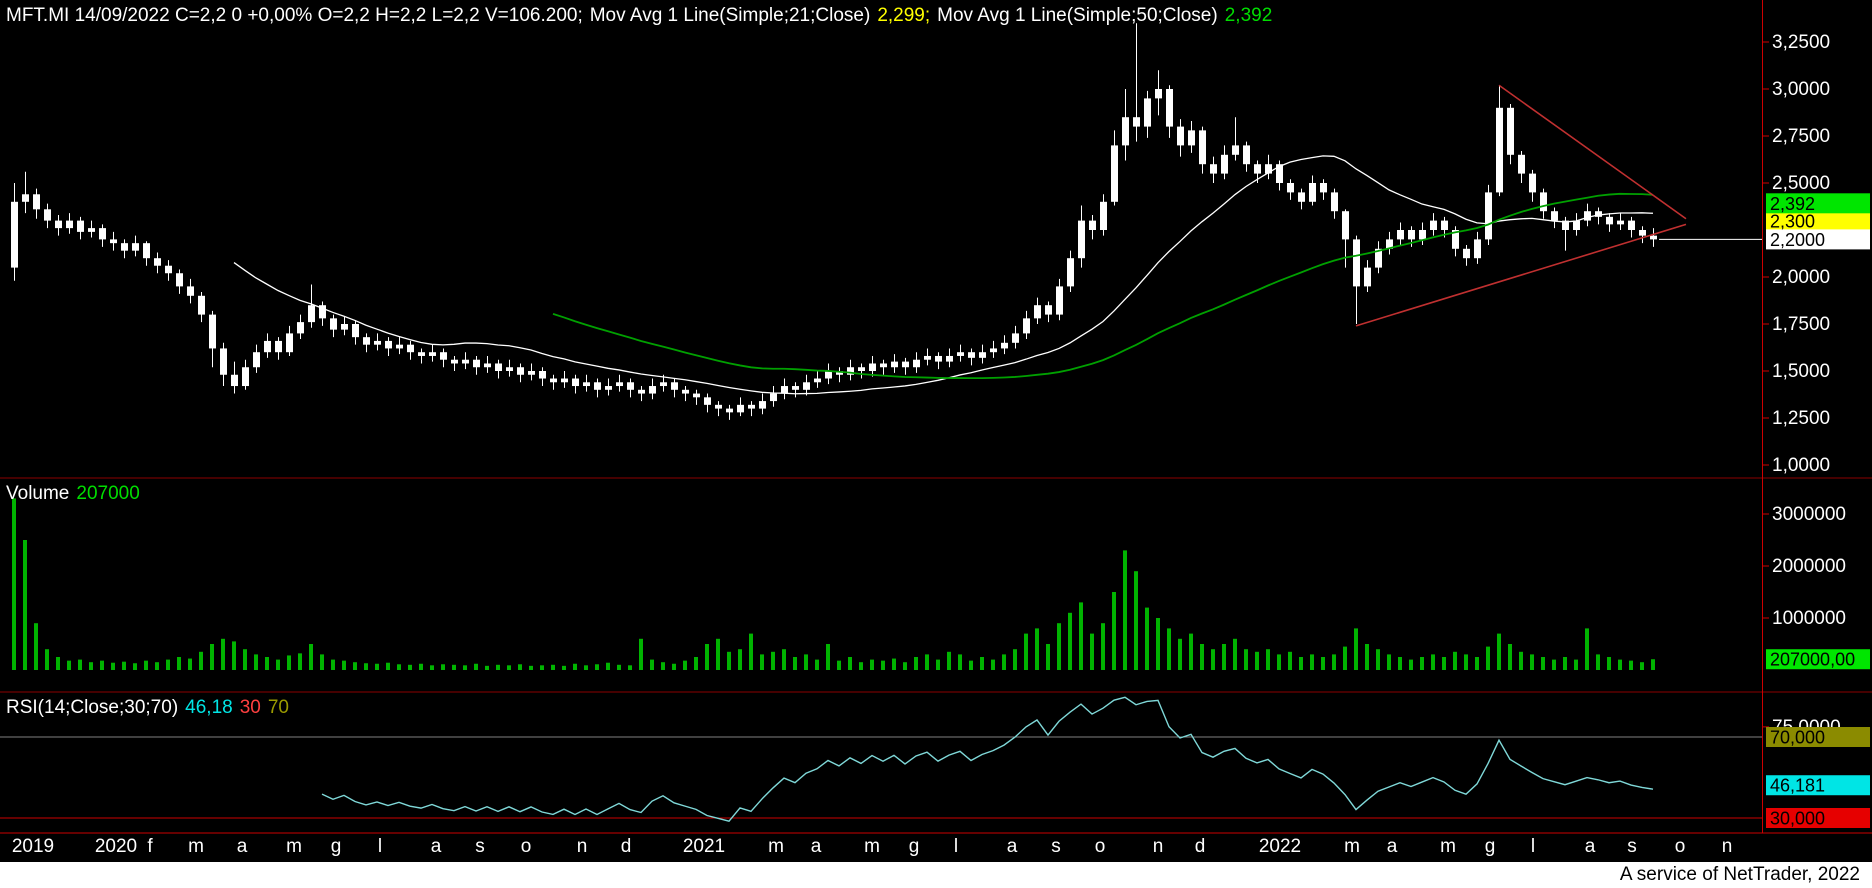 This screenshot has height=888, width=1872. What do you see at coordinates (1739, 874) in the screenshot?
I see `footer-credit: A service of NetTrader, 2022` at bounding box center [1739, 874].